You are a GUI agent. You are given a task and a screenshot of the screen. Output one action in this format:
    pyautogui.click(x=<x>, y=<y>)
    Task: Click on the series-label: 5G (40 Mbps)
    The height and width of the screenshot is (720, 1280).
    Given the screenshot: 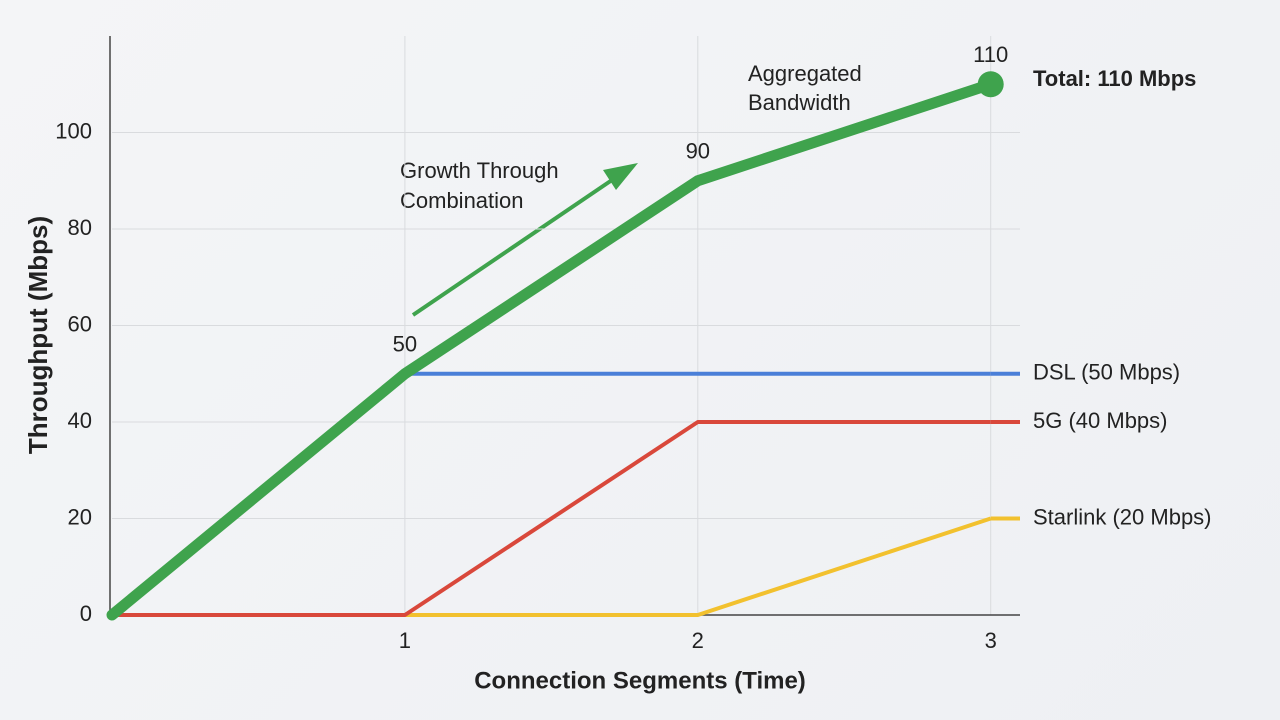 What is the action you would take?
    pyautogui.click(x=1100, y=420)
    